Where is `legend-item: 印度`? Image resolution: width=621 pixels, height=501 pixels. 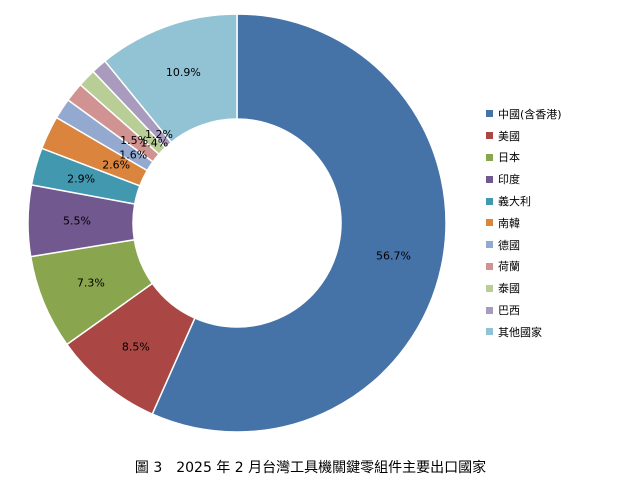
legend-item: 印度 is located at coordinates (524, 179).